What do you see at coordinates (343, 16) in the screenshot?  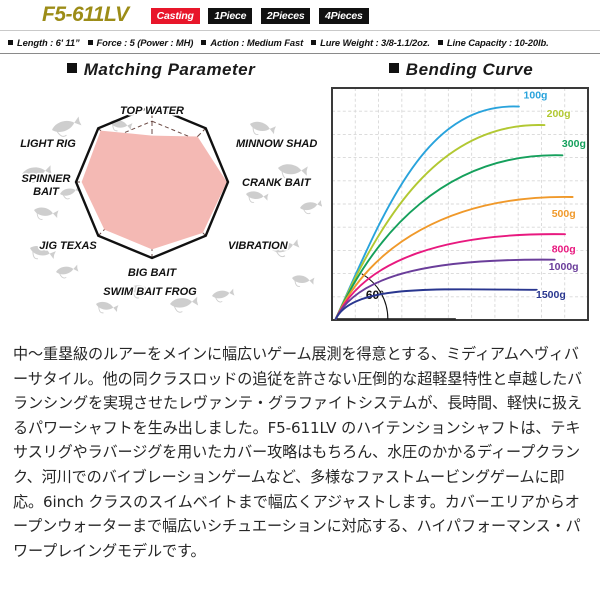 I see `badge-4pieces: 4Pieces` at bounding box center [343, 16].